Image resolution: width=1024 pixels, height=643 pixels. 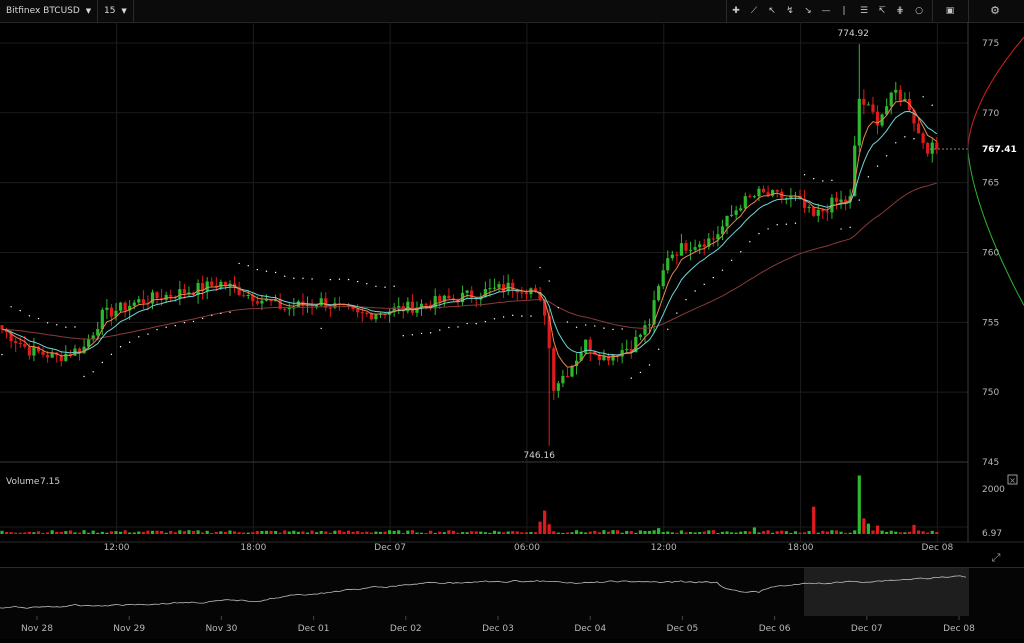 I want to click on screenshot-icon: ▣, so click(x=950, y=11).